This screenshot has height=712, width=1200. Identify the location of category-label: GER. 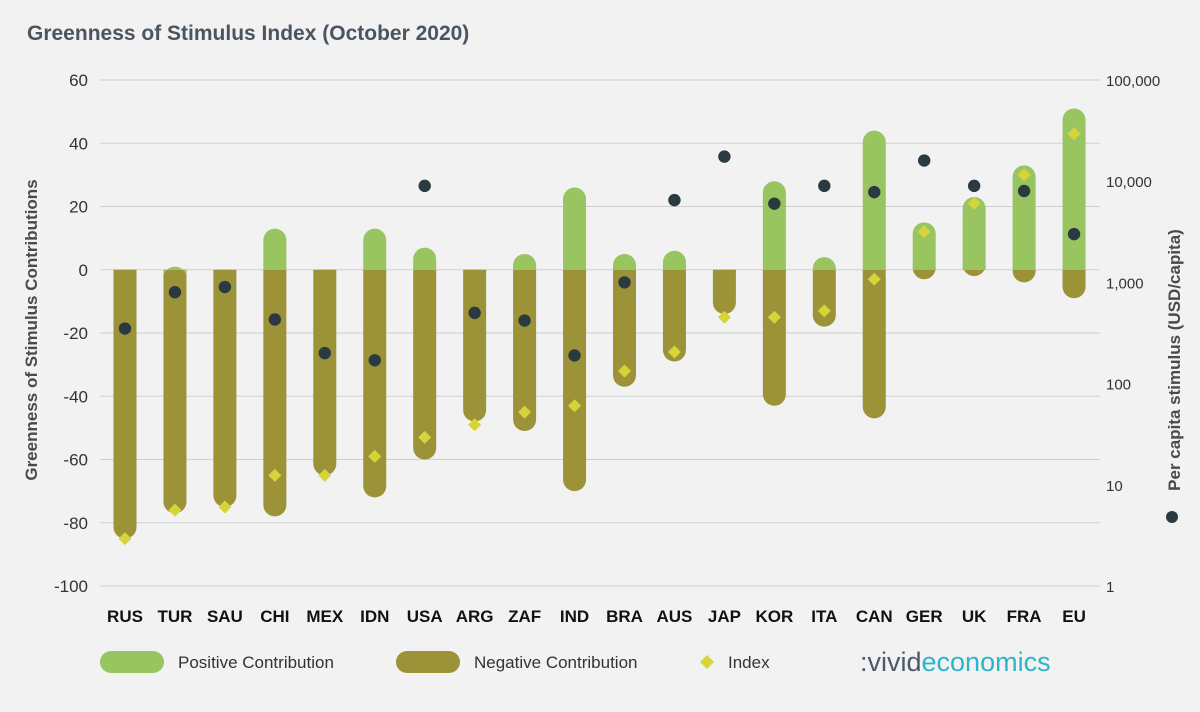
(924, 616).